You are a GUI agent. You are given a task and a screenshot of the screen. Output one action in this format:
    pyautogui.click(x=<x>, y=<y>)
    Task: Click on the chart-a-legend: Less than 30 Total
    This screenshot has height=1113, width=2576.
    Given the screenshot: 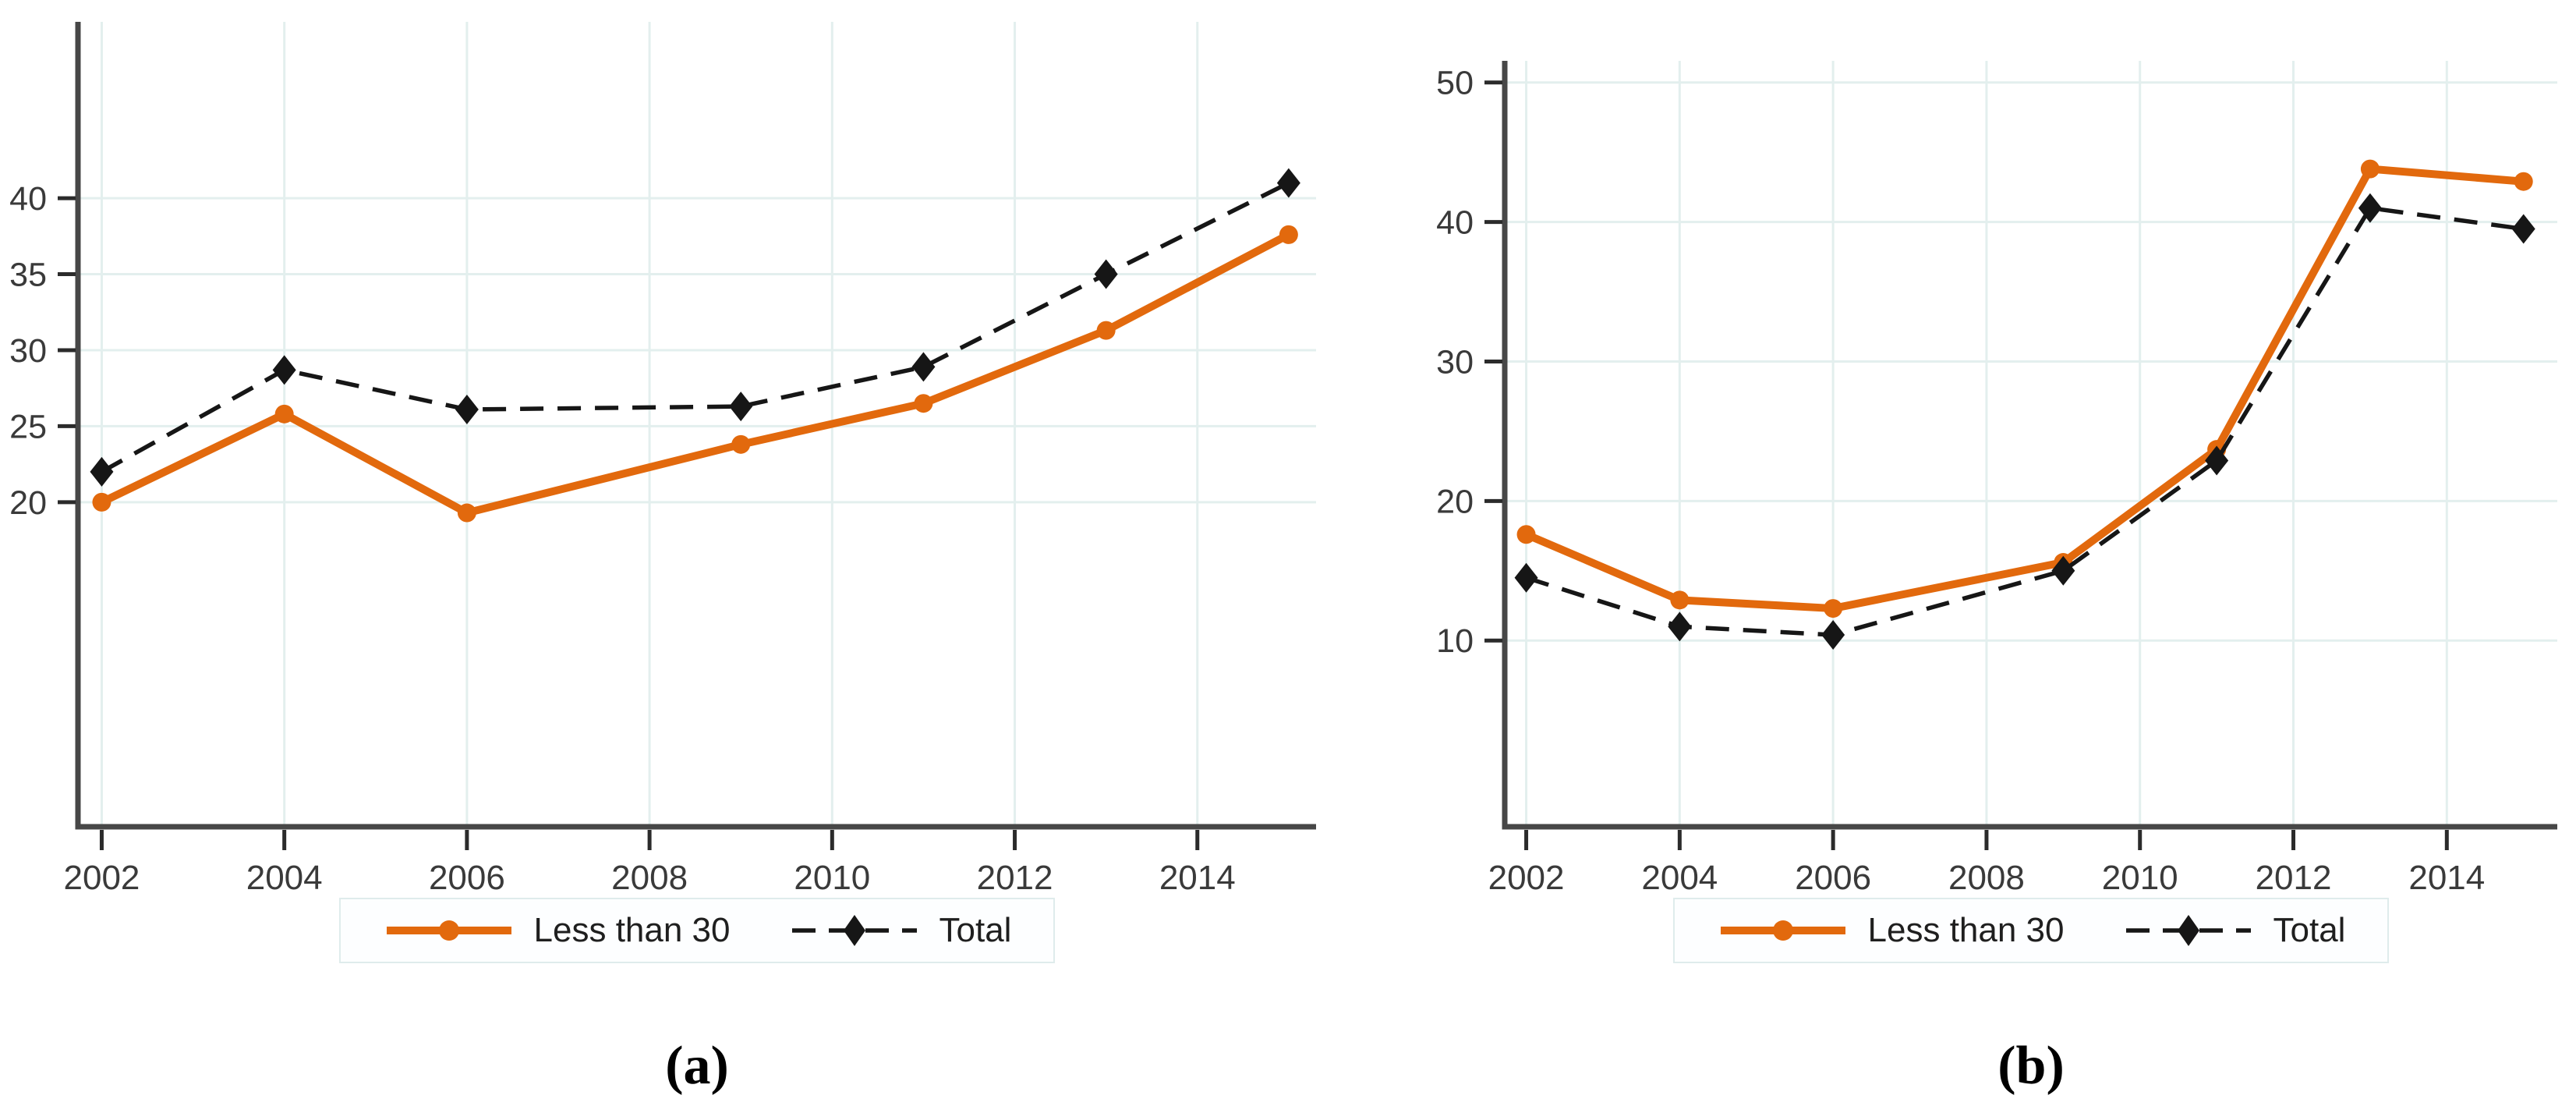 What is the action you would take?
    pyautogui.click(x=697, y=930)
    